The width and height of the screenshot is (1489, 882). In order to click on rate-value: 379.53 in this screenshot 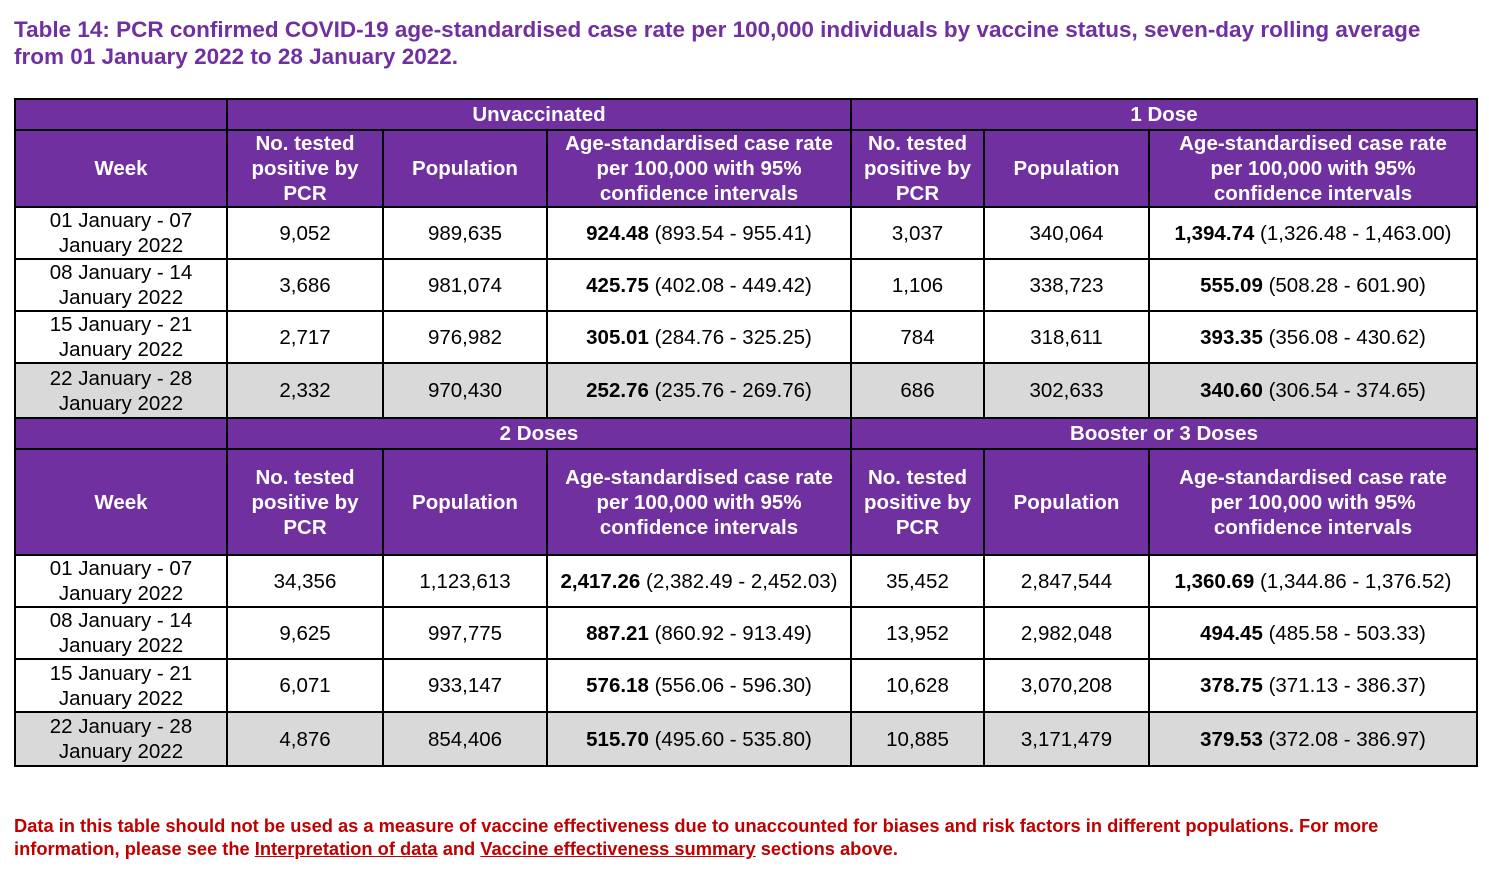, I will do `click(1231, 739)`.